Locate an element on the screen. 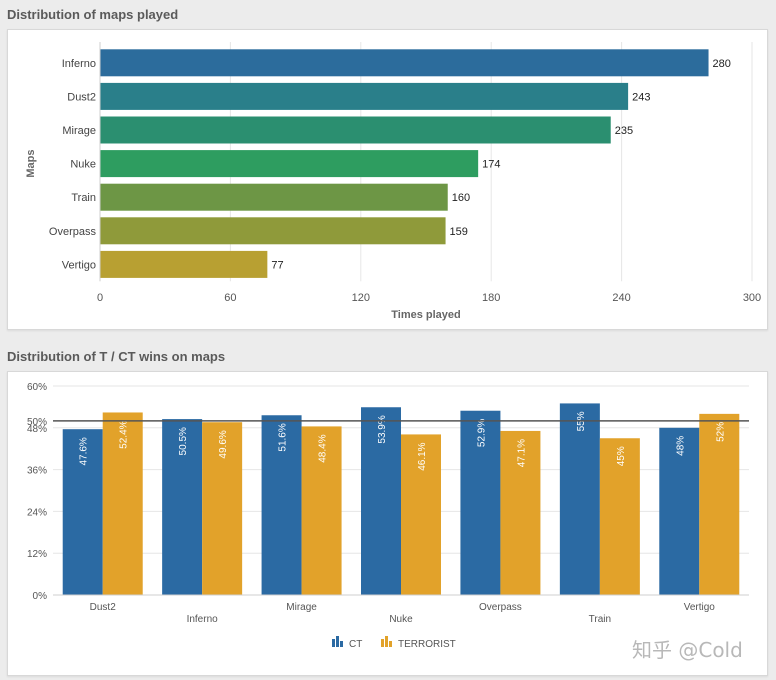 This screenshot has height=680, width=776. y-tick-label: 24% is located at coordinates (37, 512).